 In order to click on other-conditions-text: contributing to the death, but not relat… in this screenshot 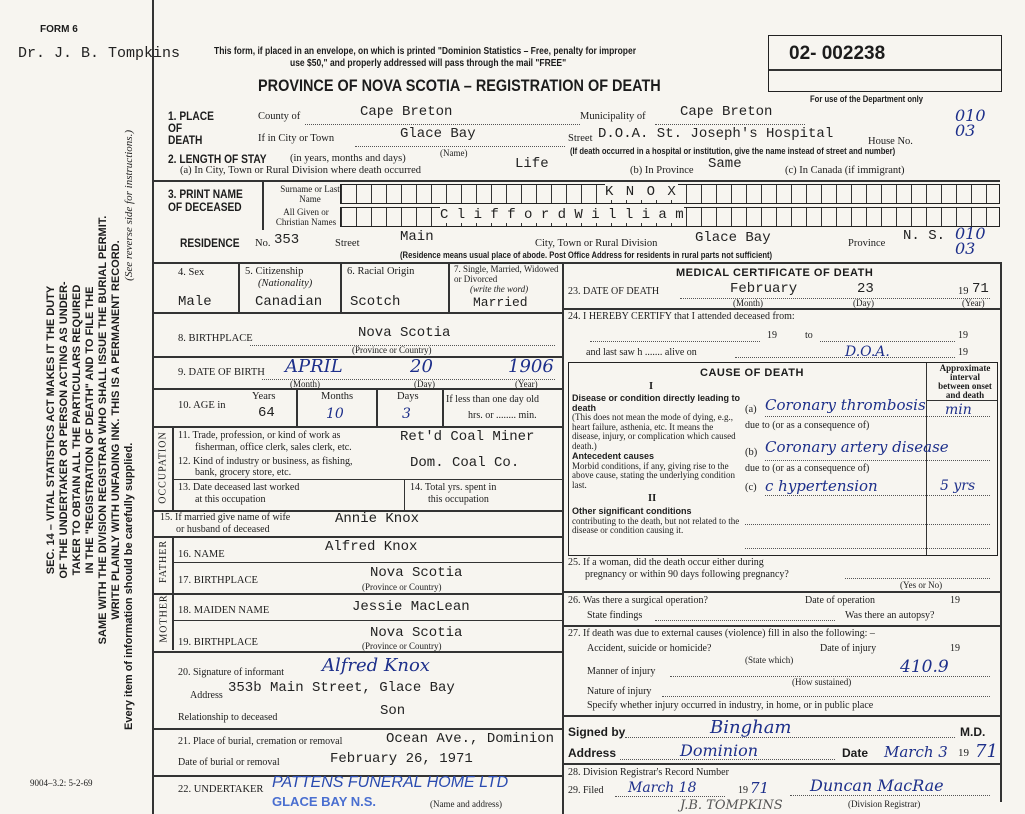, I will do `click(656, 525)`.